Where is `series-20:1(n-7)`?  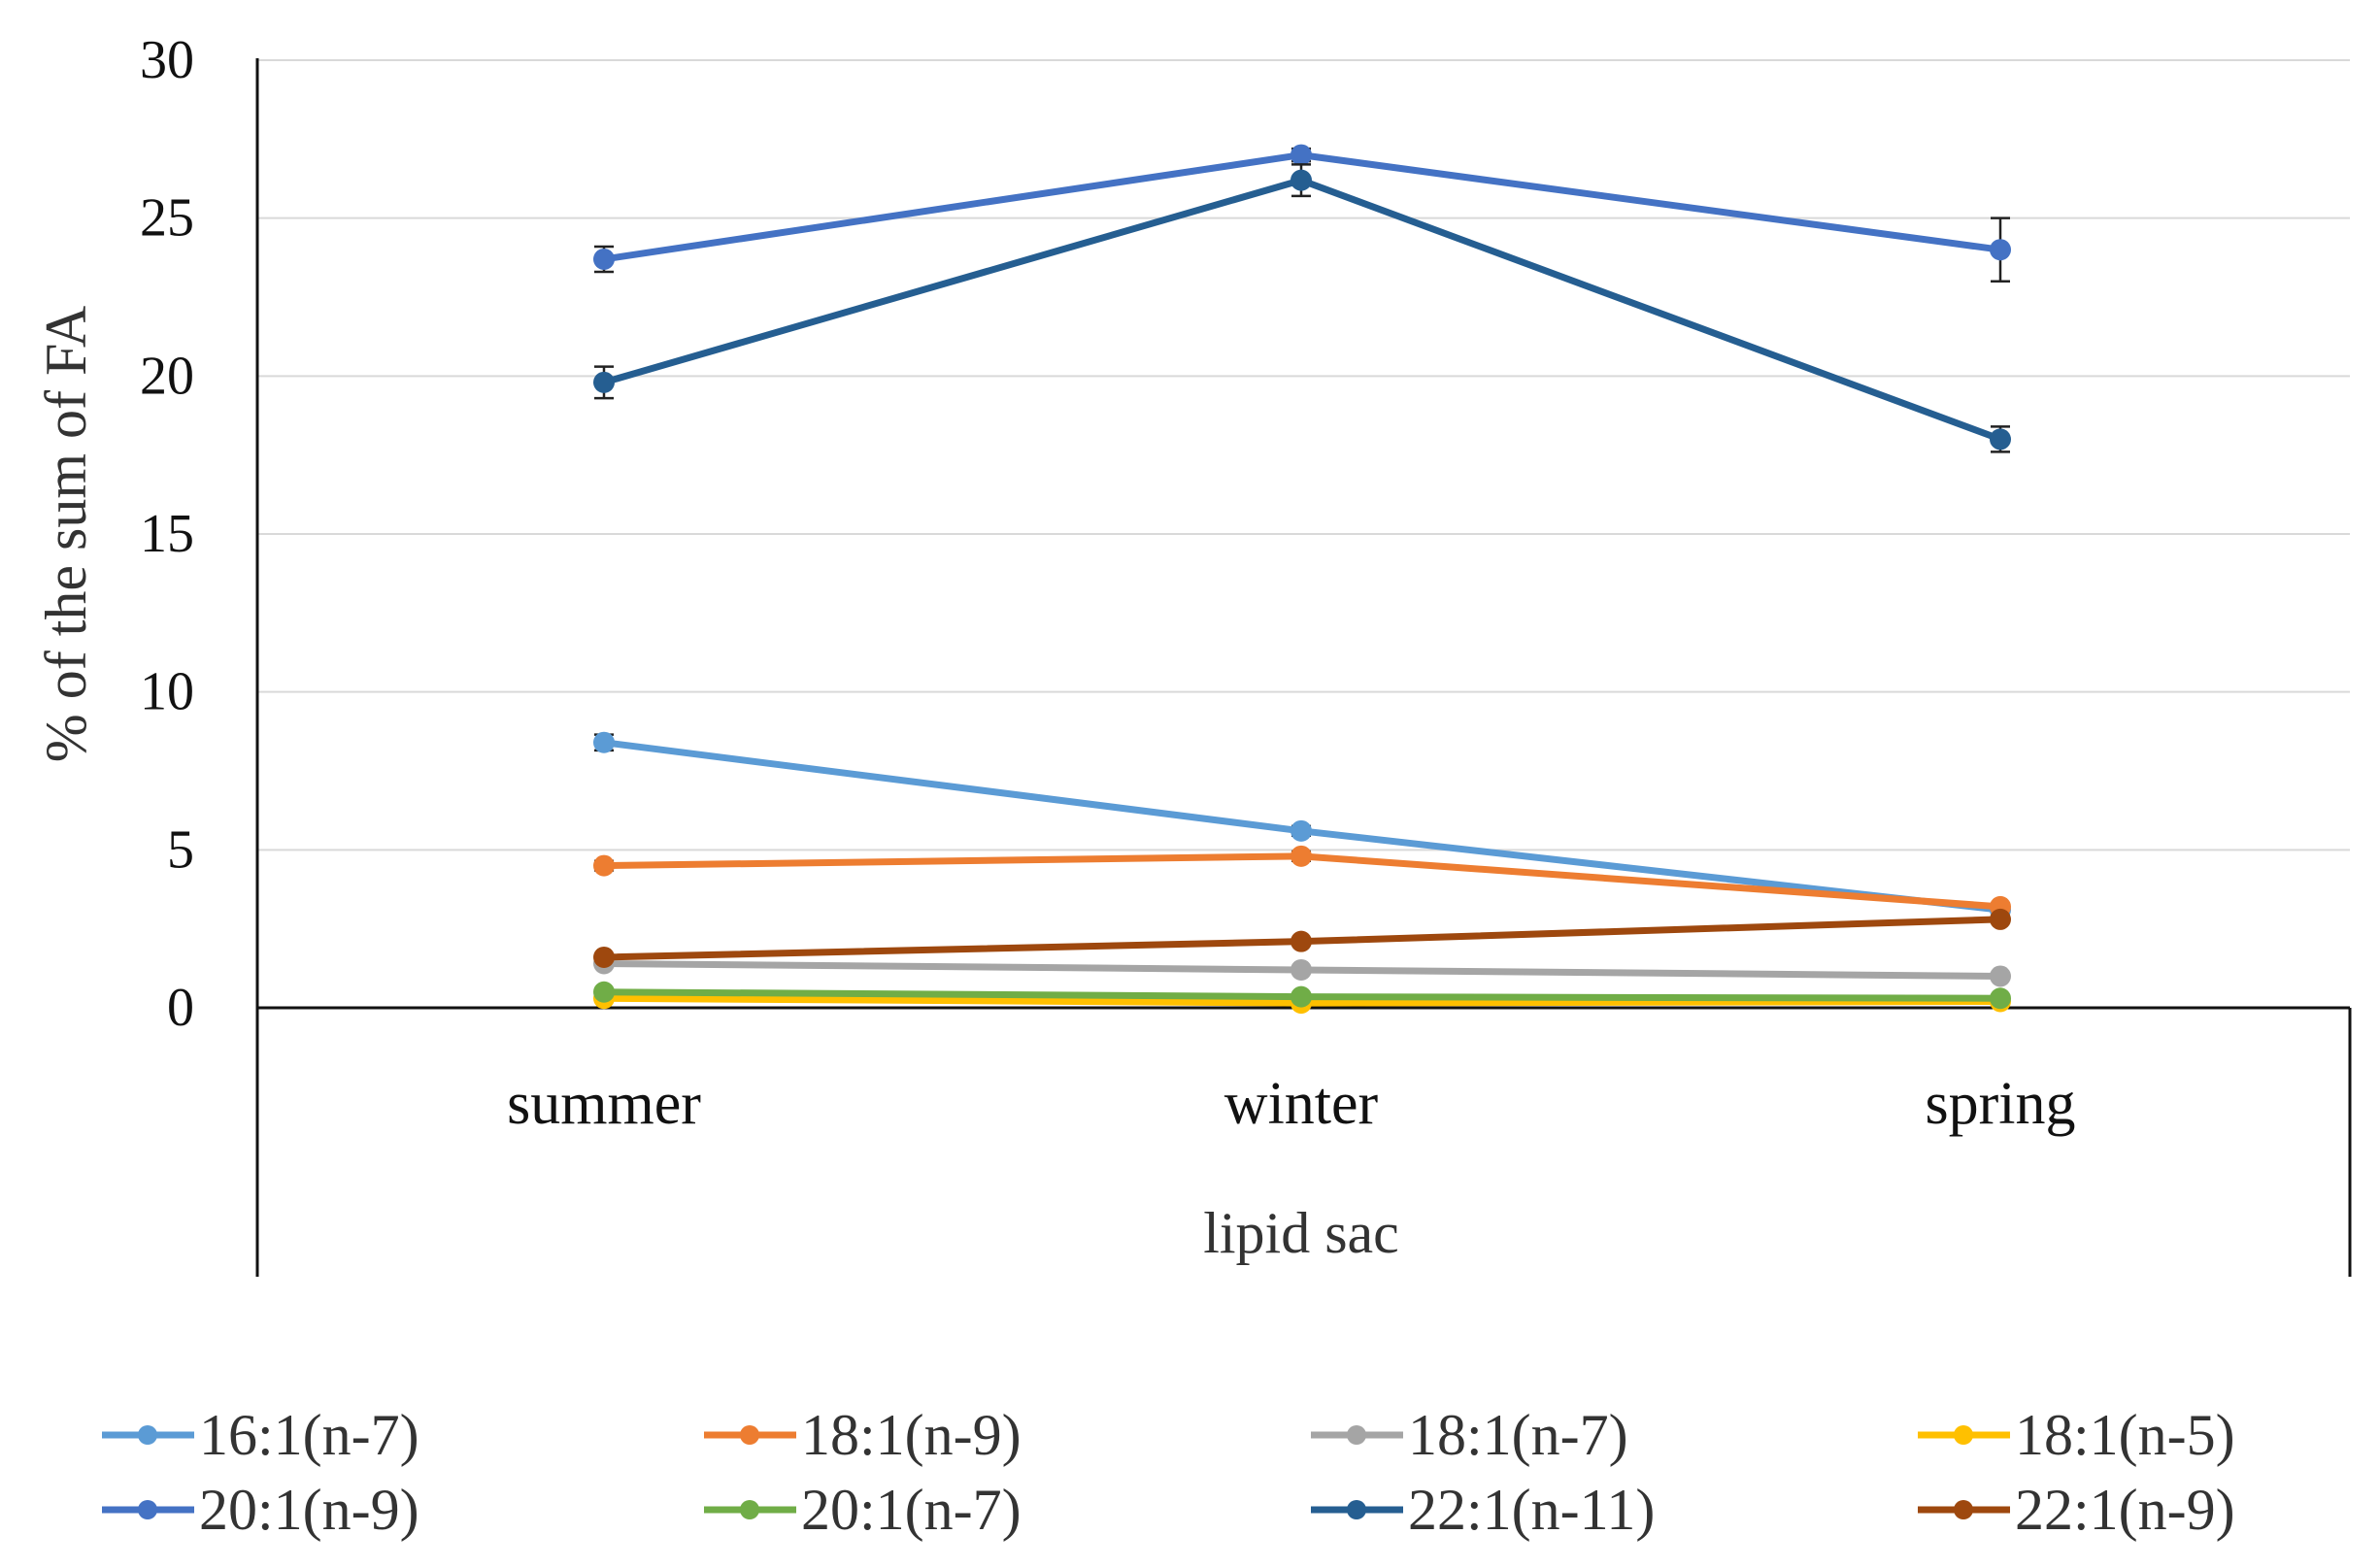
series-20:1(n-7) is located at coordinates (1302, 996).